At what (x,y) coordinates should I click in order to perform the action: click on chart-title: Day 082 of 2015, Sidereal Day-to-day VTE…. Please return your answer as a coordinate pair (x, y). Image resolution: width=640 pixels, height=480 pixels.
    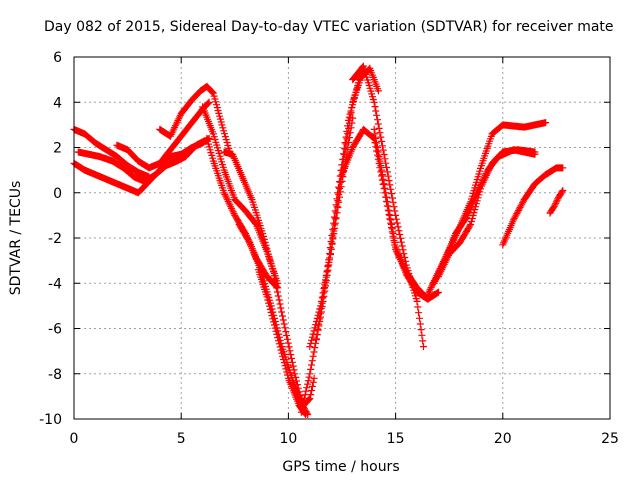
    Looking at the image, I should click on (329, 27).